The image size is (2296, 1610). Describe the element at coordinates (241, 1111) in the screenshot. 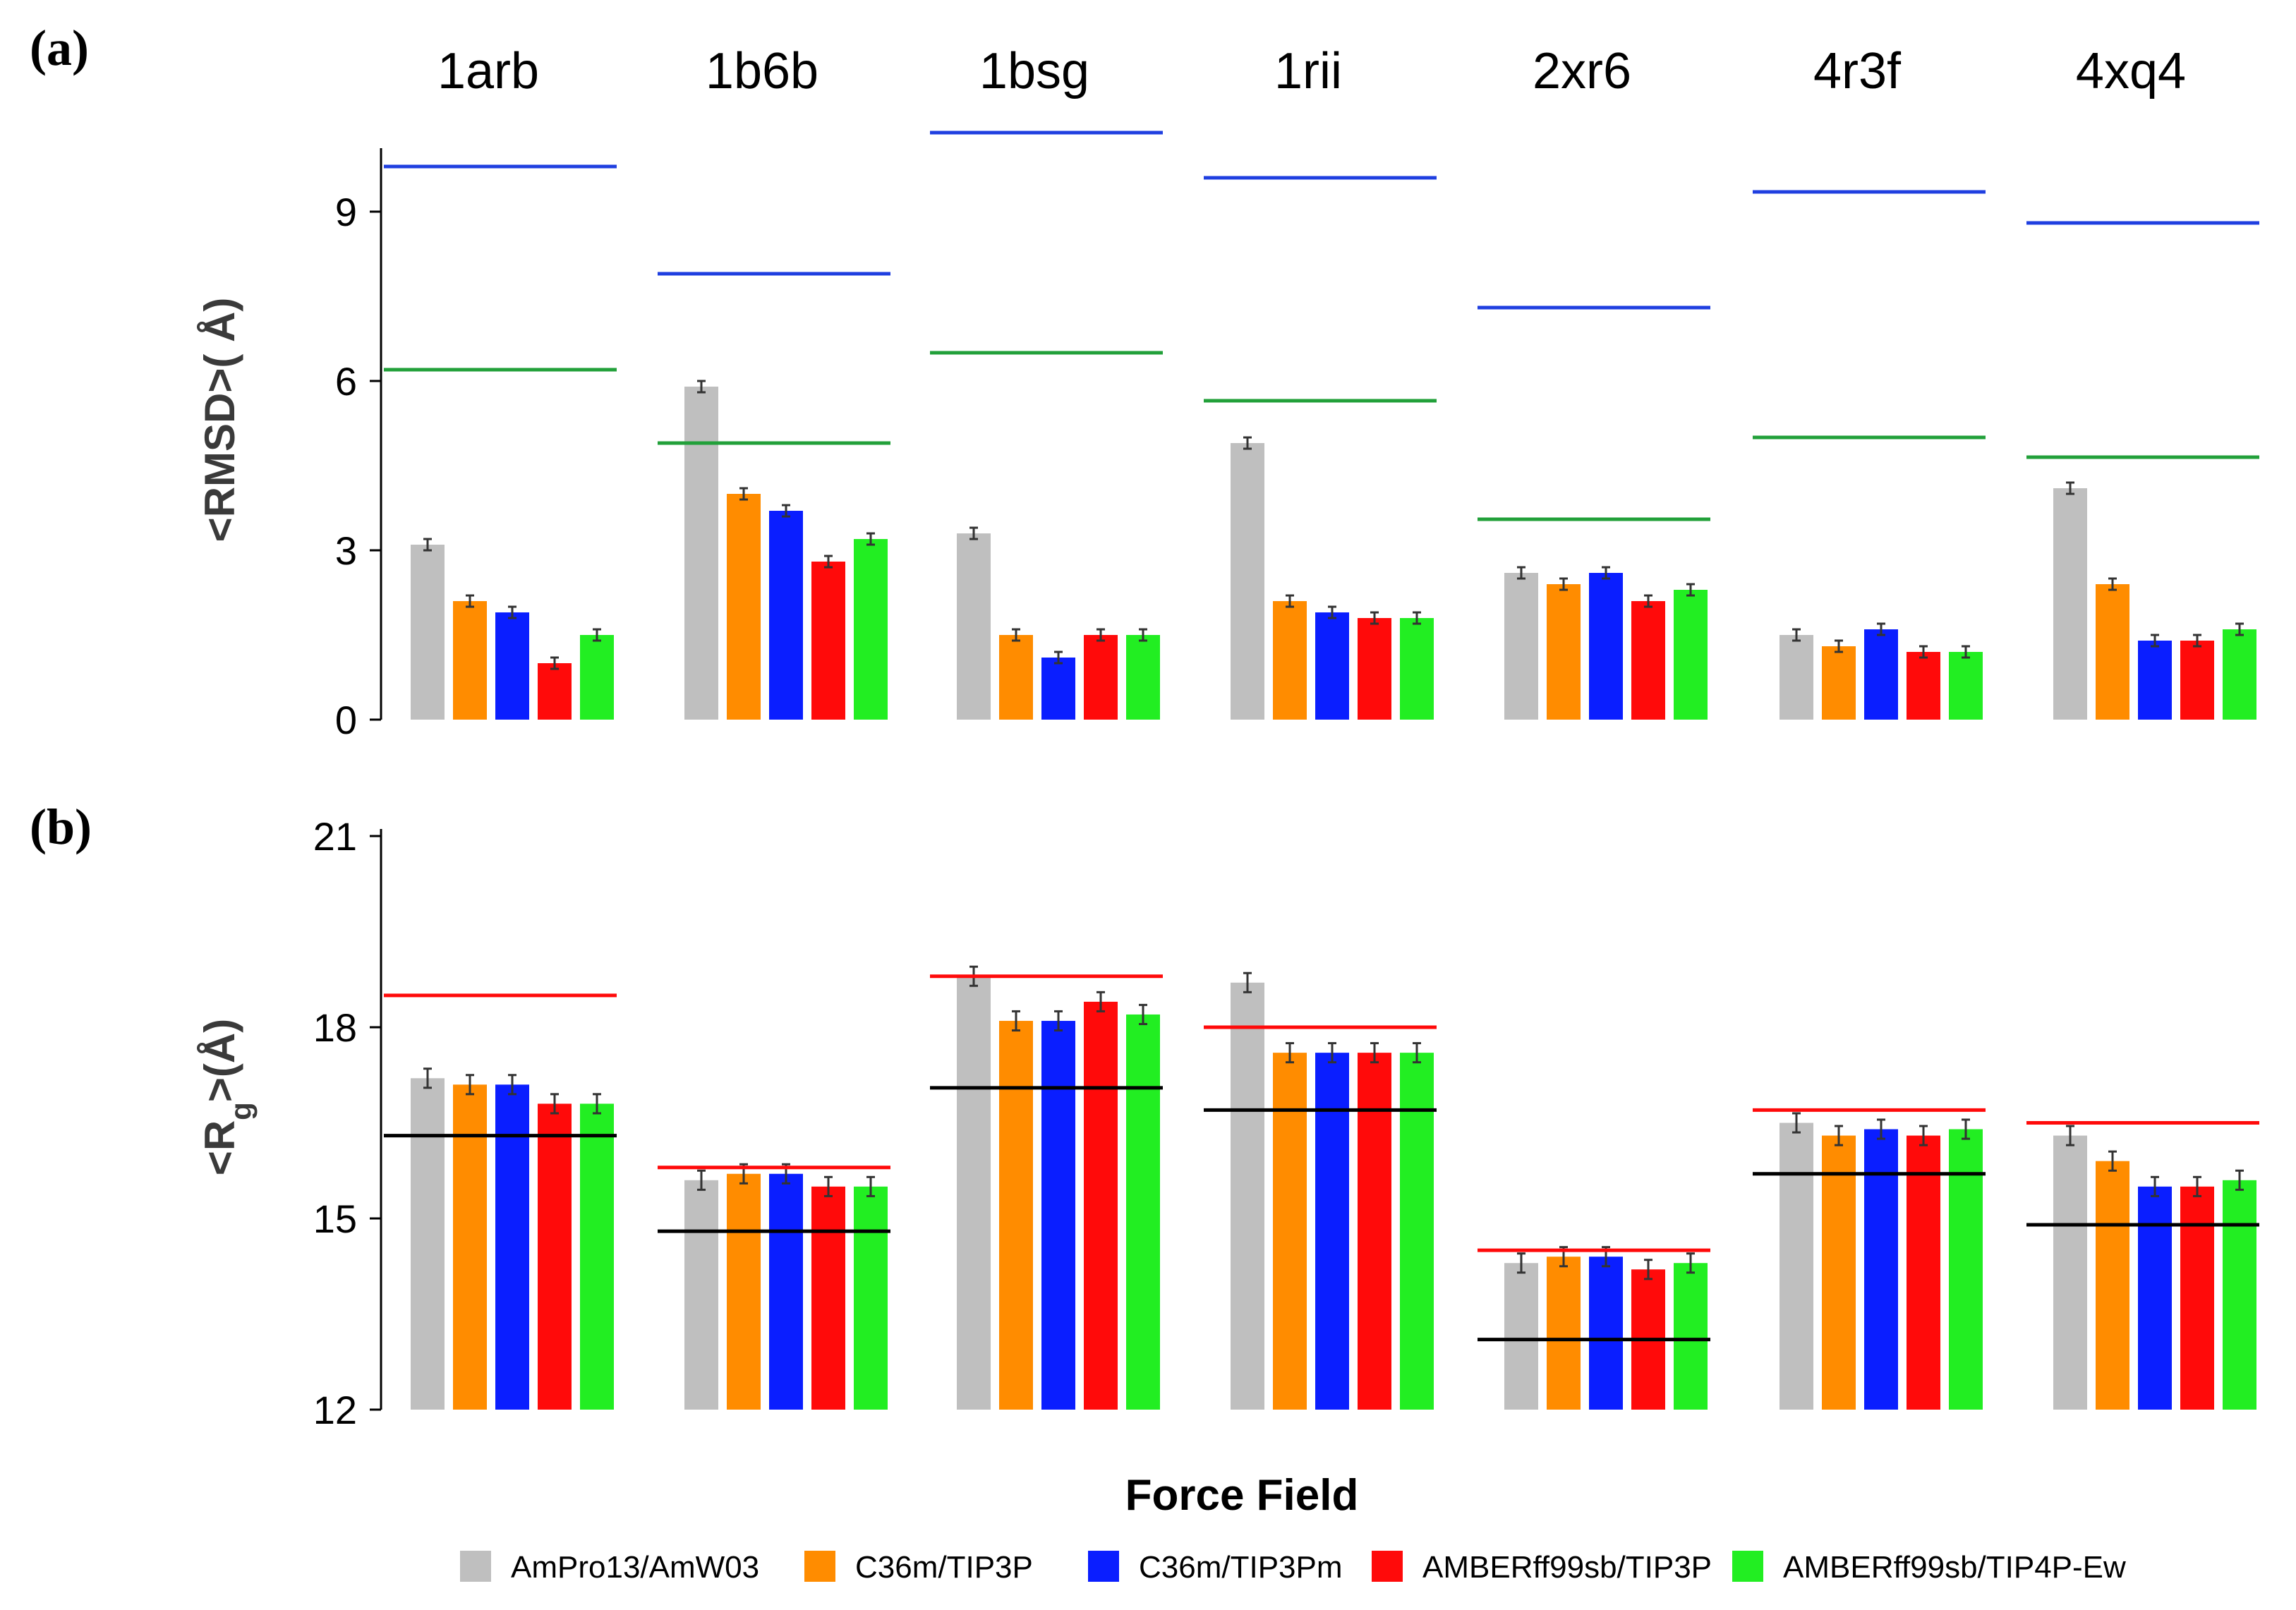

I see `panel-b-ylabel-subscript: g` at that location.